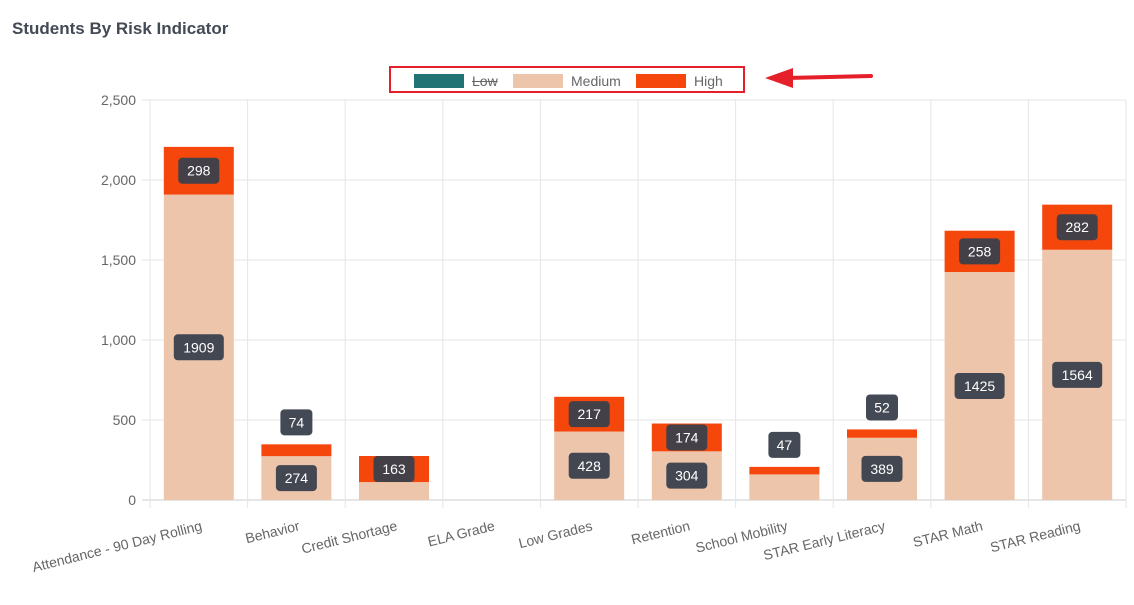 This screenshot has width=1134, height=605. Describe the element at coordinates (273, 531) in the screenshot. I see `x-tick-label: Behavior` at that location.